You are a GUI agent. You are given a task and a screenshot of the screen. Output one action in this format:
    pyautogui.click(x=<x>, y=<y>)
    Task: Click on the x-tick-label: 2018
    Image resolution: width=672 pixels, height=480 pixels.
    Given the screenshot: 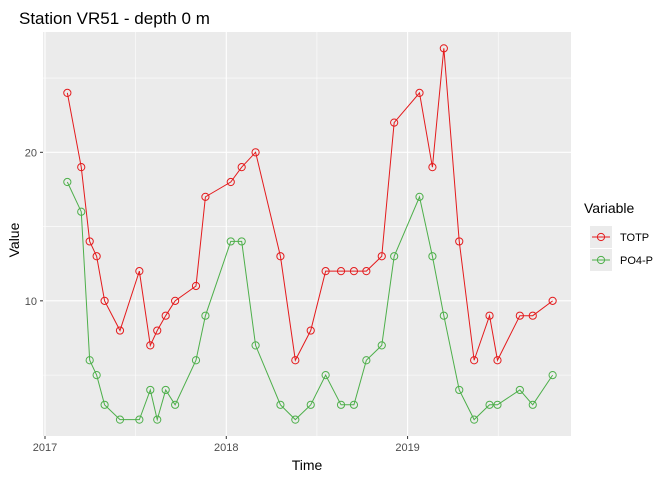 What is the action you would take?
    pyautogui.click(x=226, y=448)
    